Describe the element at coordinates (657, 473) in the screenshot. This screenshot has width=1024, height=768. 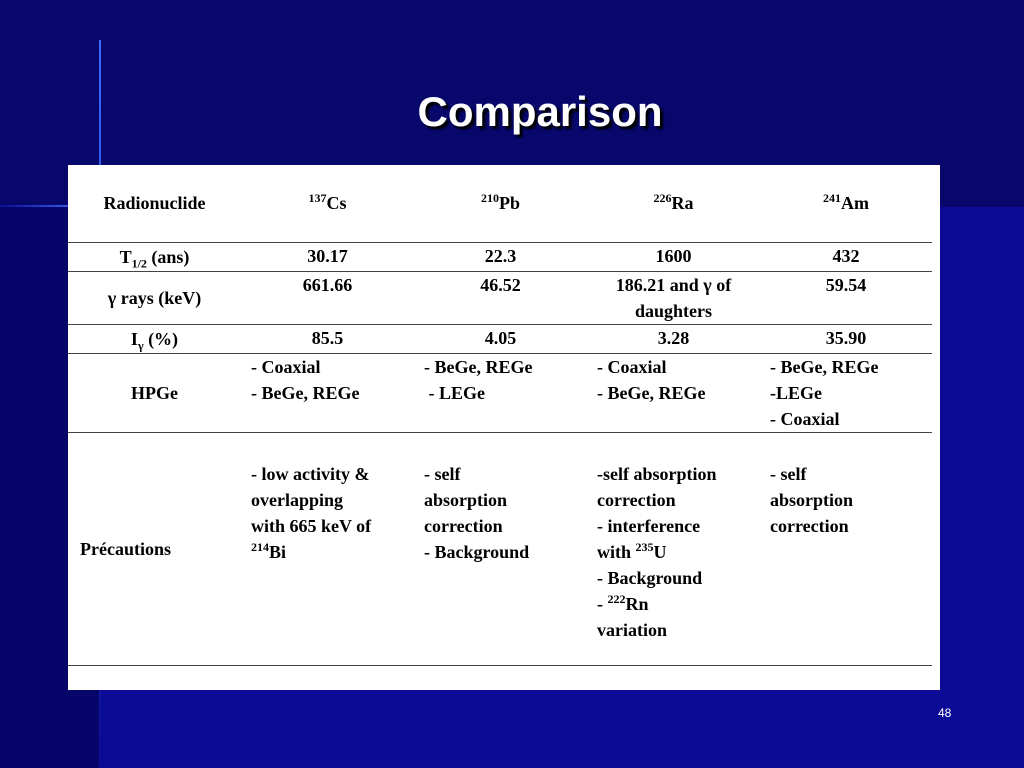
I see `cell-line: -self absorption` at that location.